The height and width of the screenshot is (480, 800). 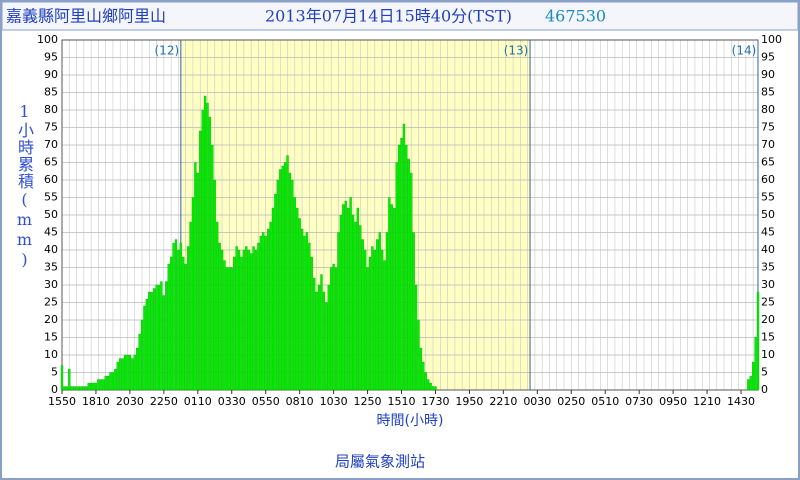 I want to click on footer: 局屬氣象測站, so click(x=380, y=462).